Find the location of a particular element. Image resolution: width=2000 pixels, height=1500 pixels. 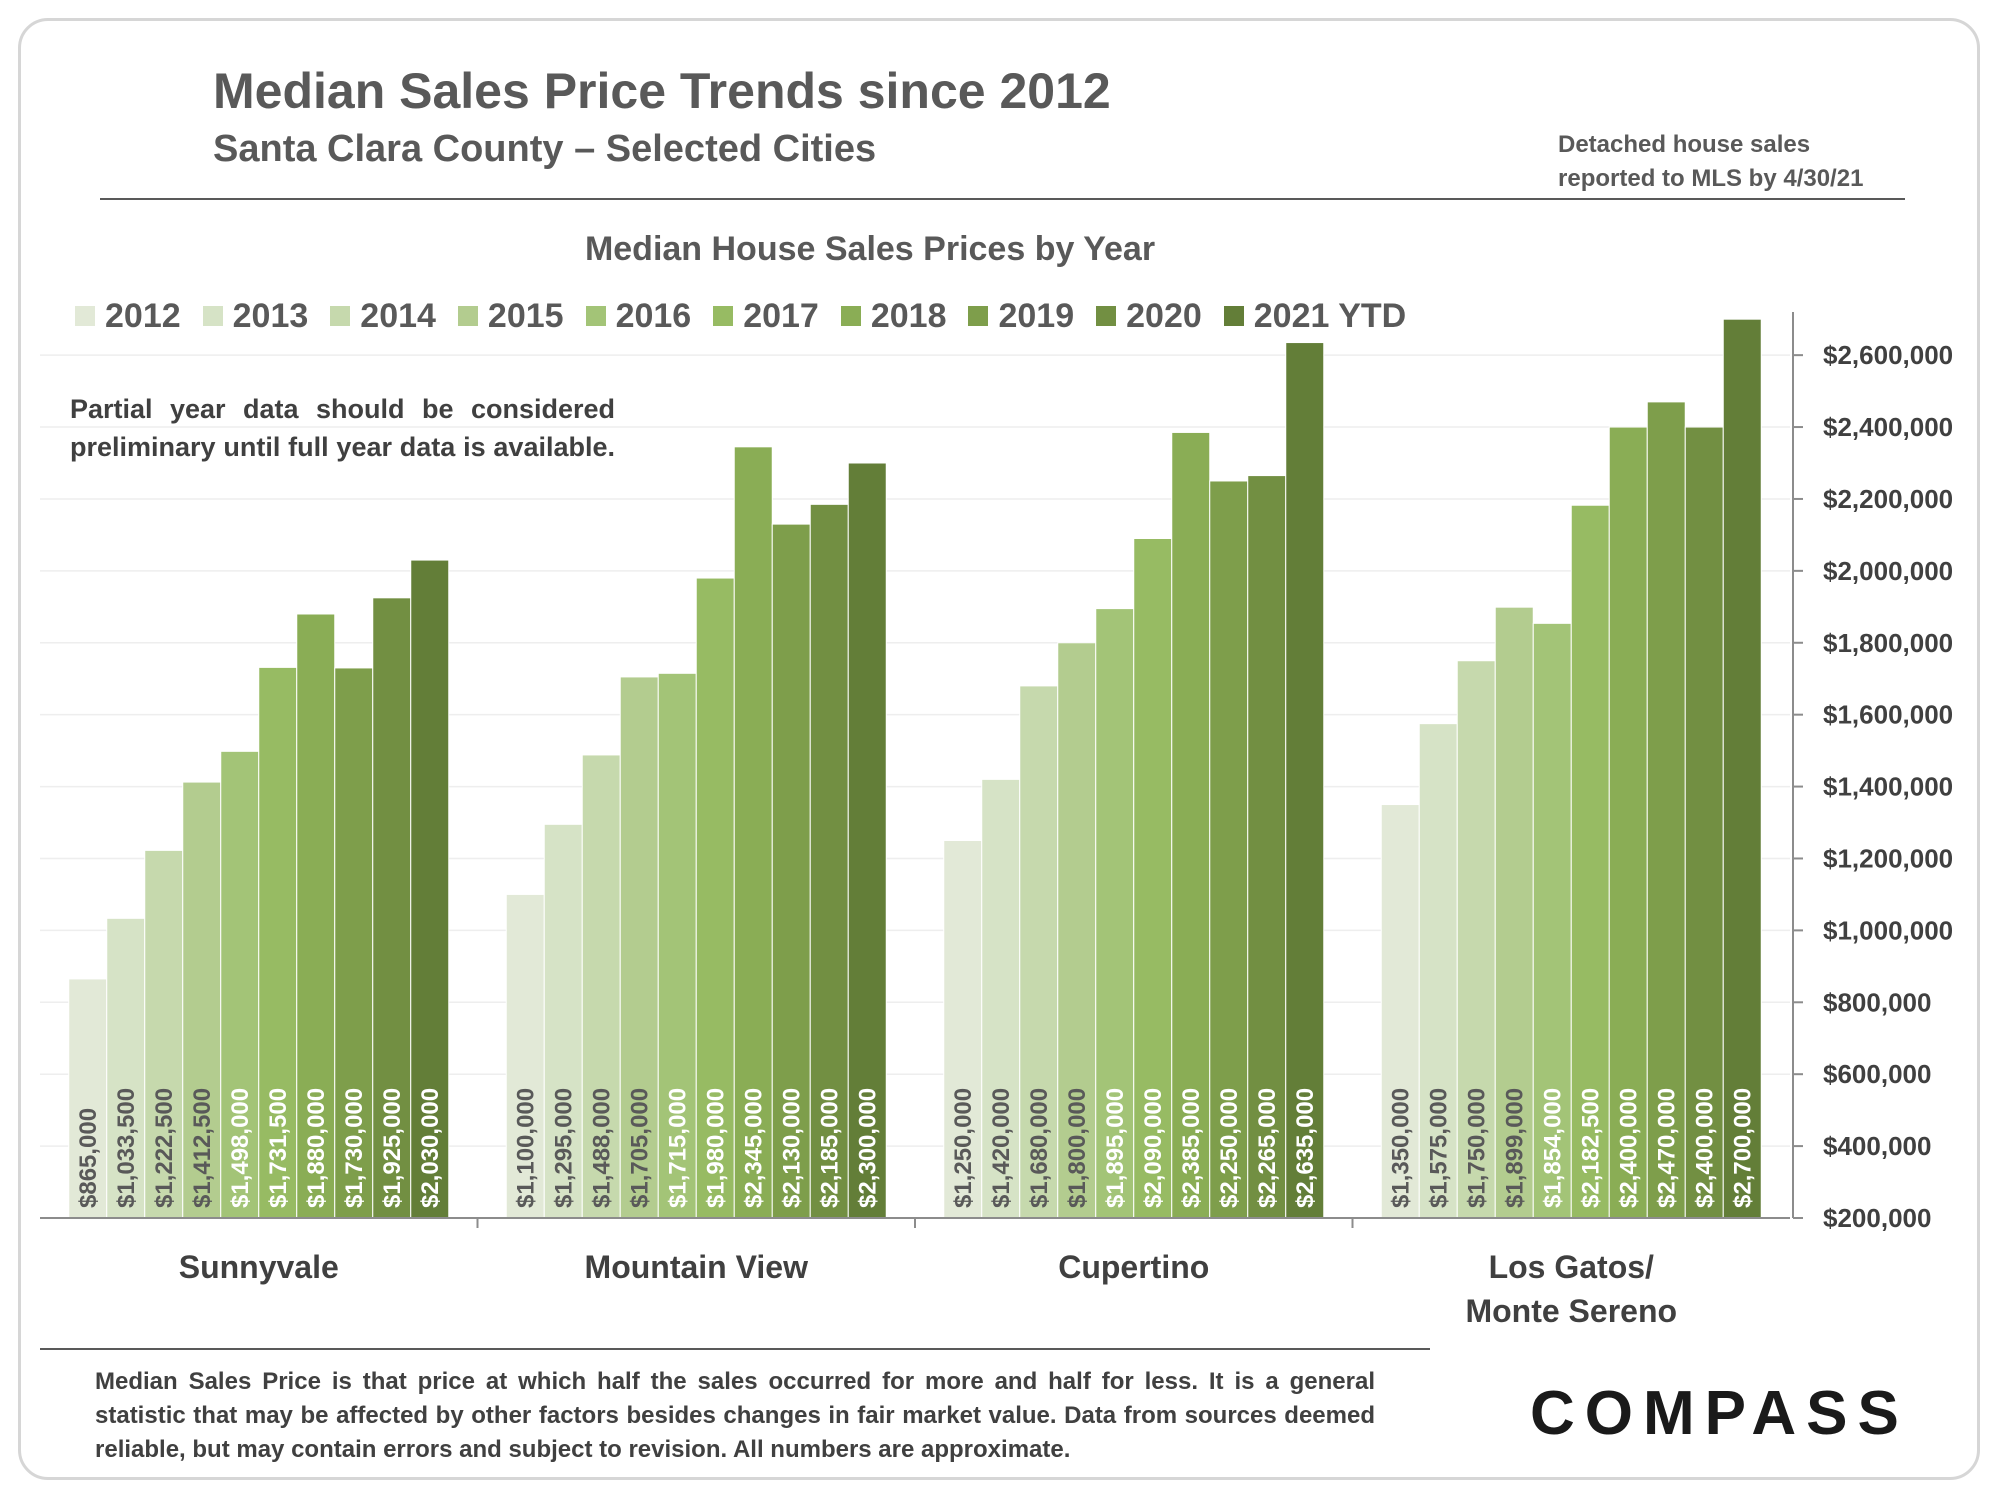

legend-label: 2014 is located at coordinates (398, 315).